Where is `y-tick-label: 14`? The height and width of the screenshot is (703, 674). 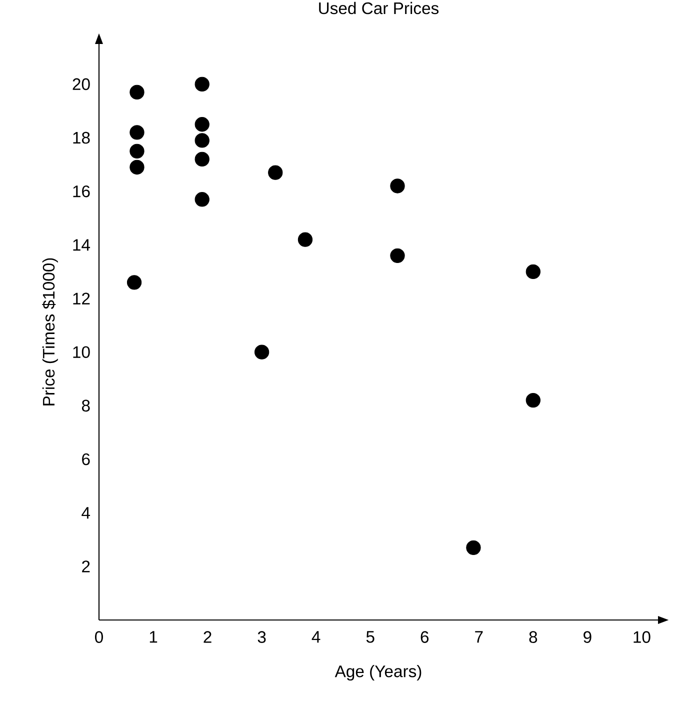
y-tick-label: 14 is located at coordinates (81, 245).